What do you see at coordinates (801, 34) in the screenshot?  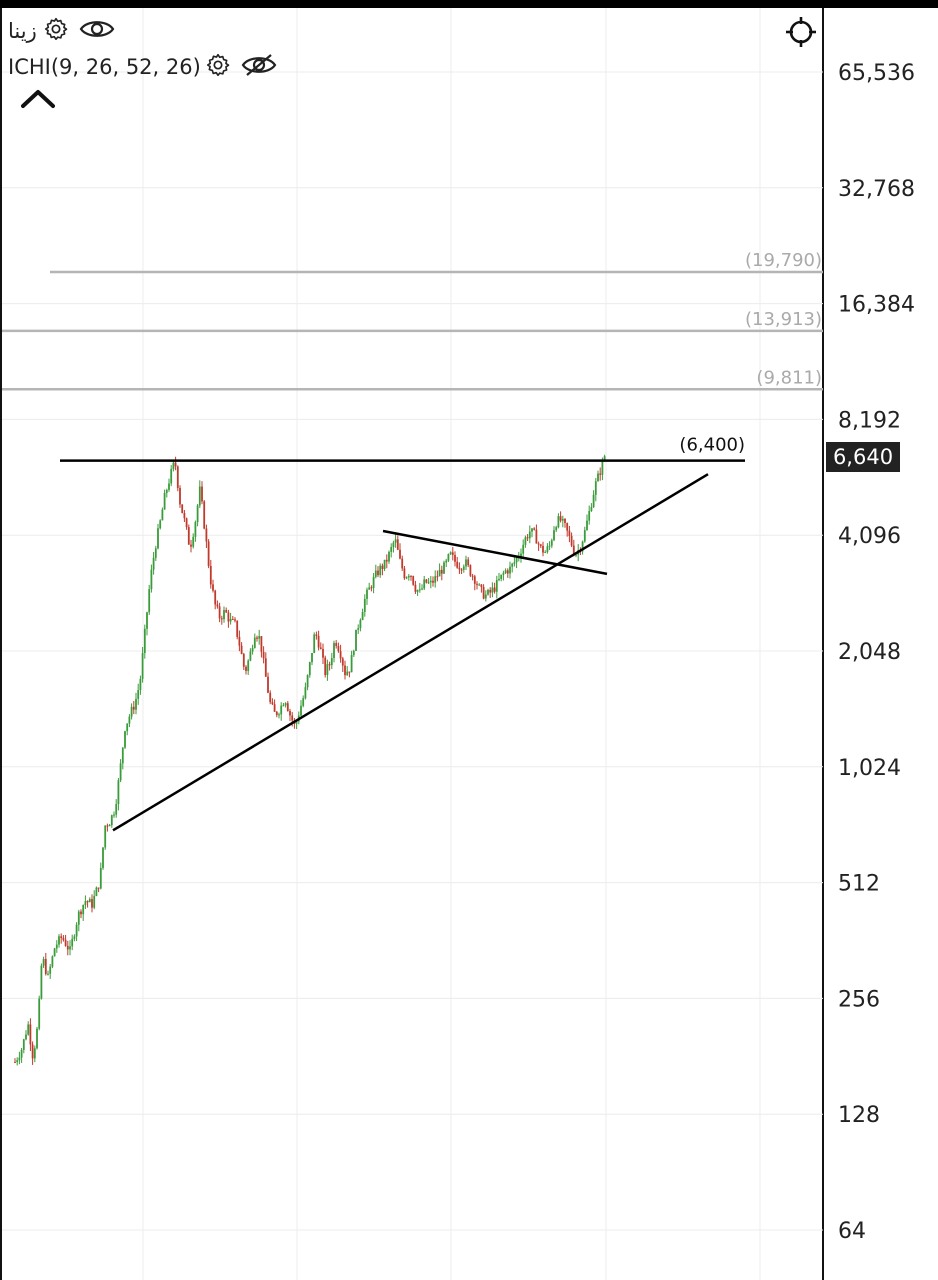 I see `crosshair-icon` at bounding box center [801, 34].